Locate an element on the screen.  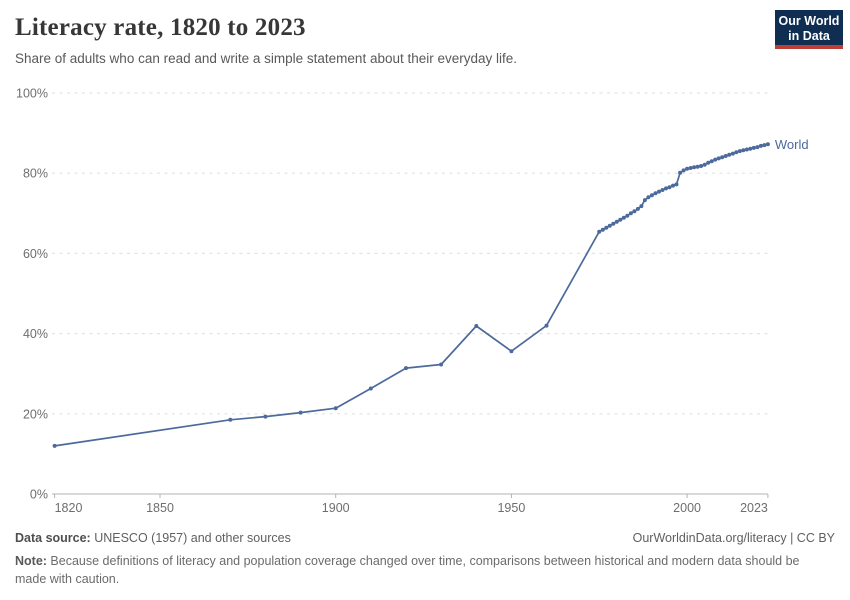
owid-logo: Our World in Data is located at coordinates (809, 29).